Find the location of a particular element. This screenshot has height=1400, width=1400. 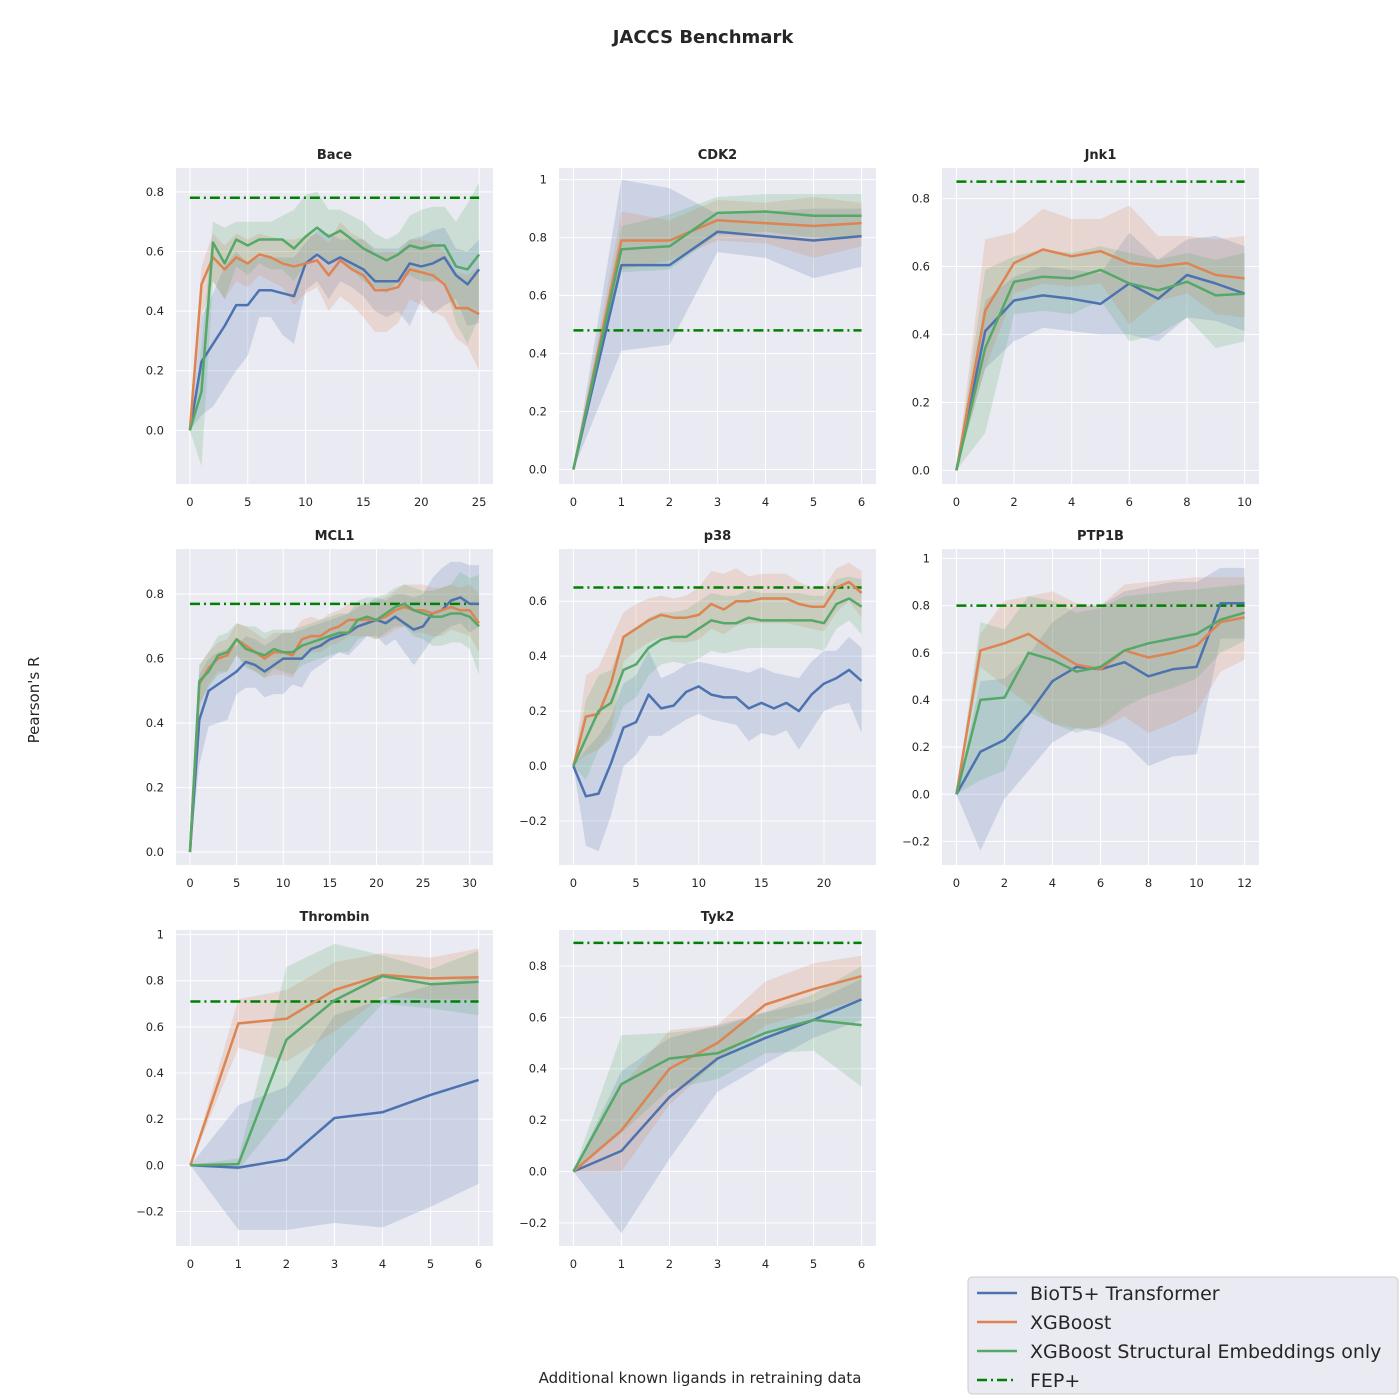

legend-label: XGBoost Structural Embeddings only is located at coordinates (1205, 1352).